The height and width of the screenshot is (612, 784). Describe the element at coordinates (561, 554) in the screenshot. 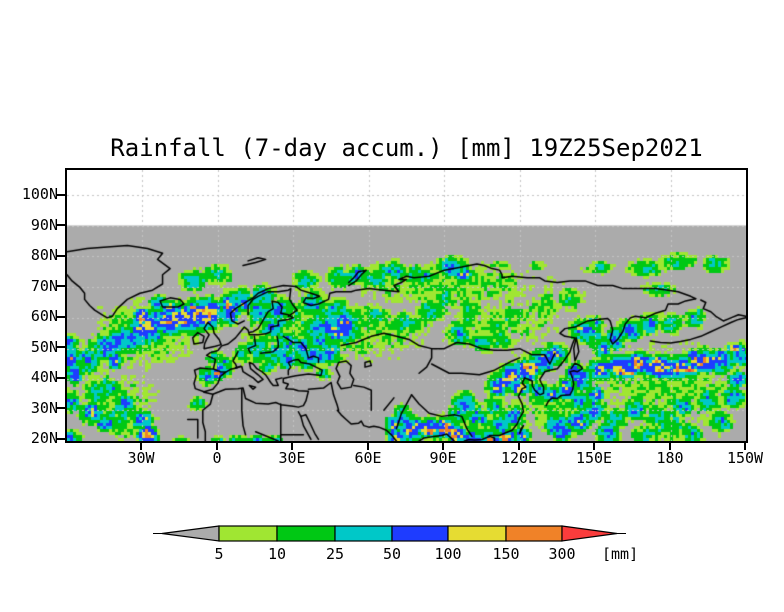

I see `colorbar-level-label: 300` at that location.